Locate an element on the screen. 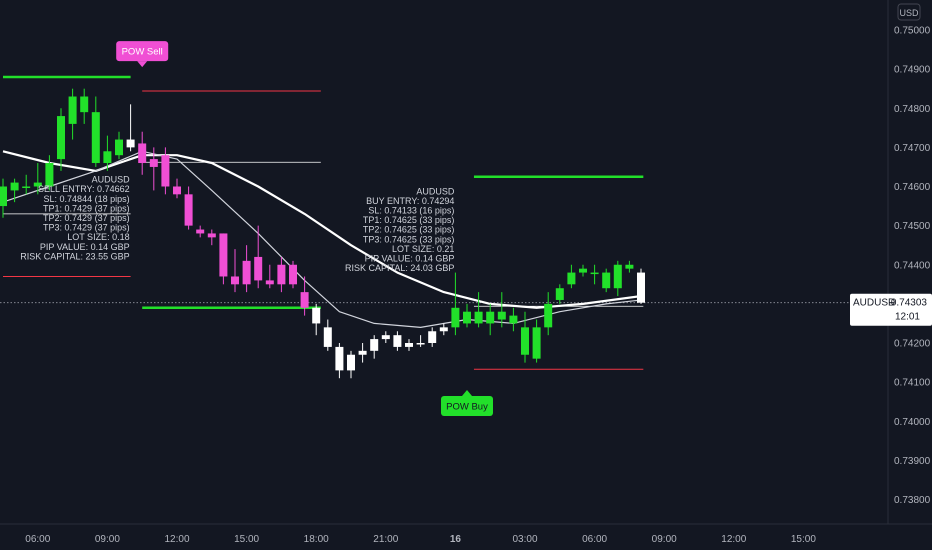  currency-button-box is located at coordinates (909, 12).